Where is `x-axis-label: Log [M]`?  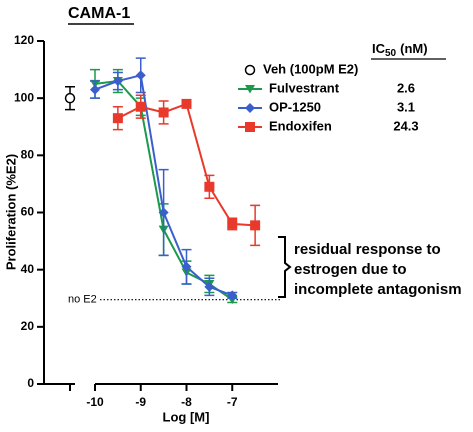
x-axis-label: Log [M] is located at coordinates (186, 416).